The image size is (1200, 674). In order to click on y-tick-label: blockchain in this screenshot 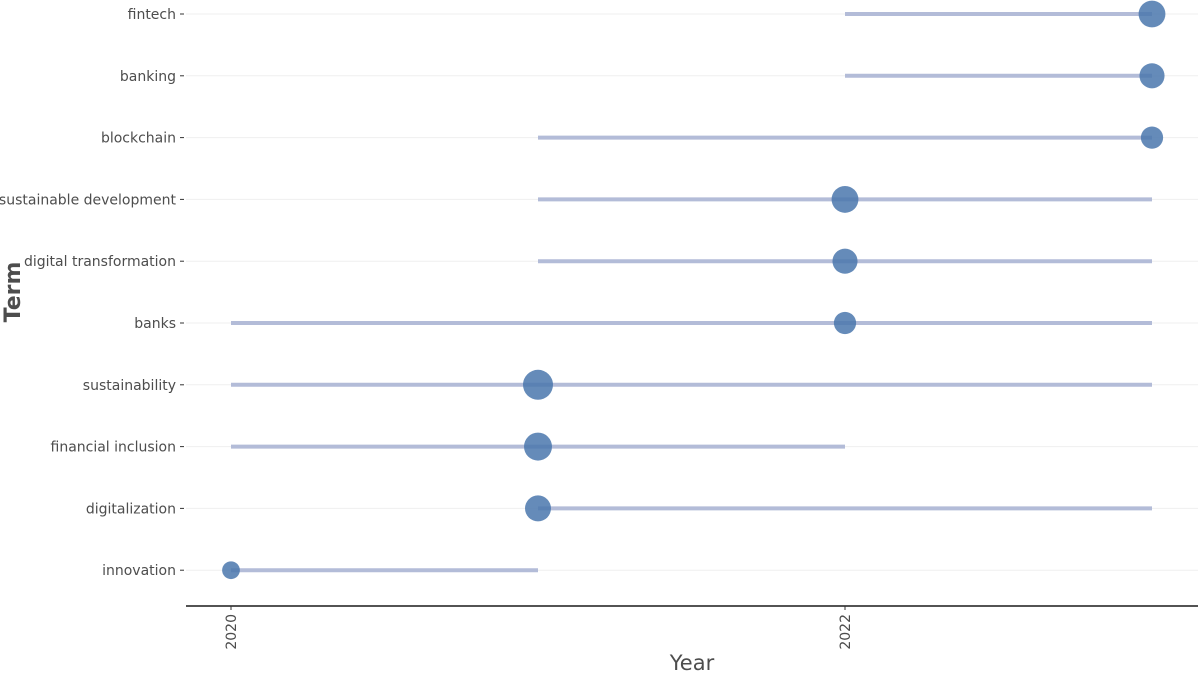, I will do `click(138, 139)`.